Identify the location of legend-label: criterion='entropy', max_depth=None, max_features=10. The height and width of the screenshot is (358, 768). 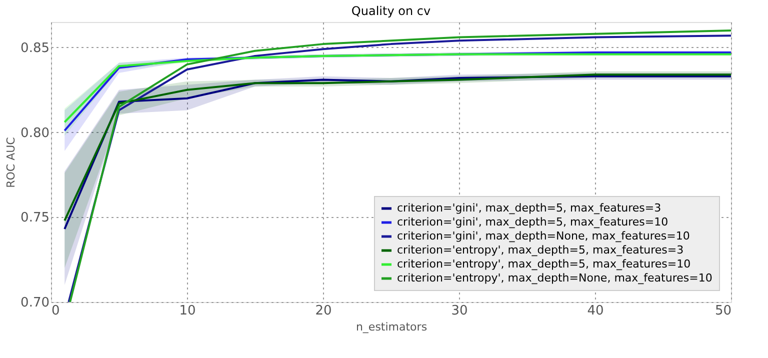
(554, 278).